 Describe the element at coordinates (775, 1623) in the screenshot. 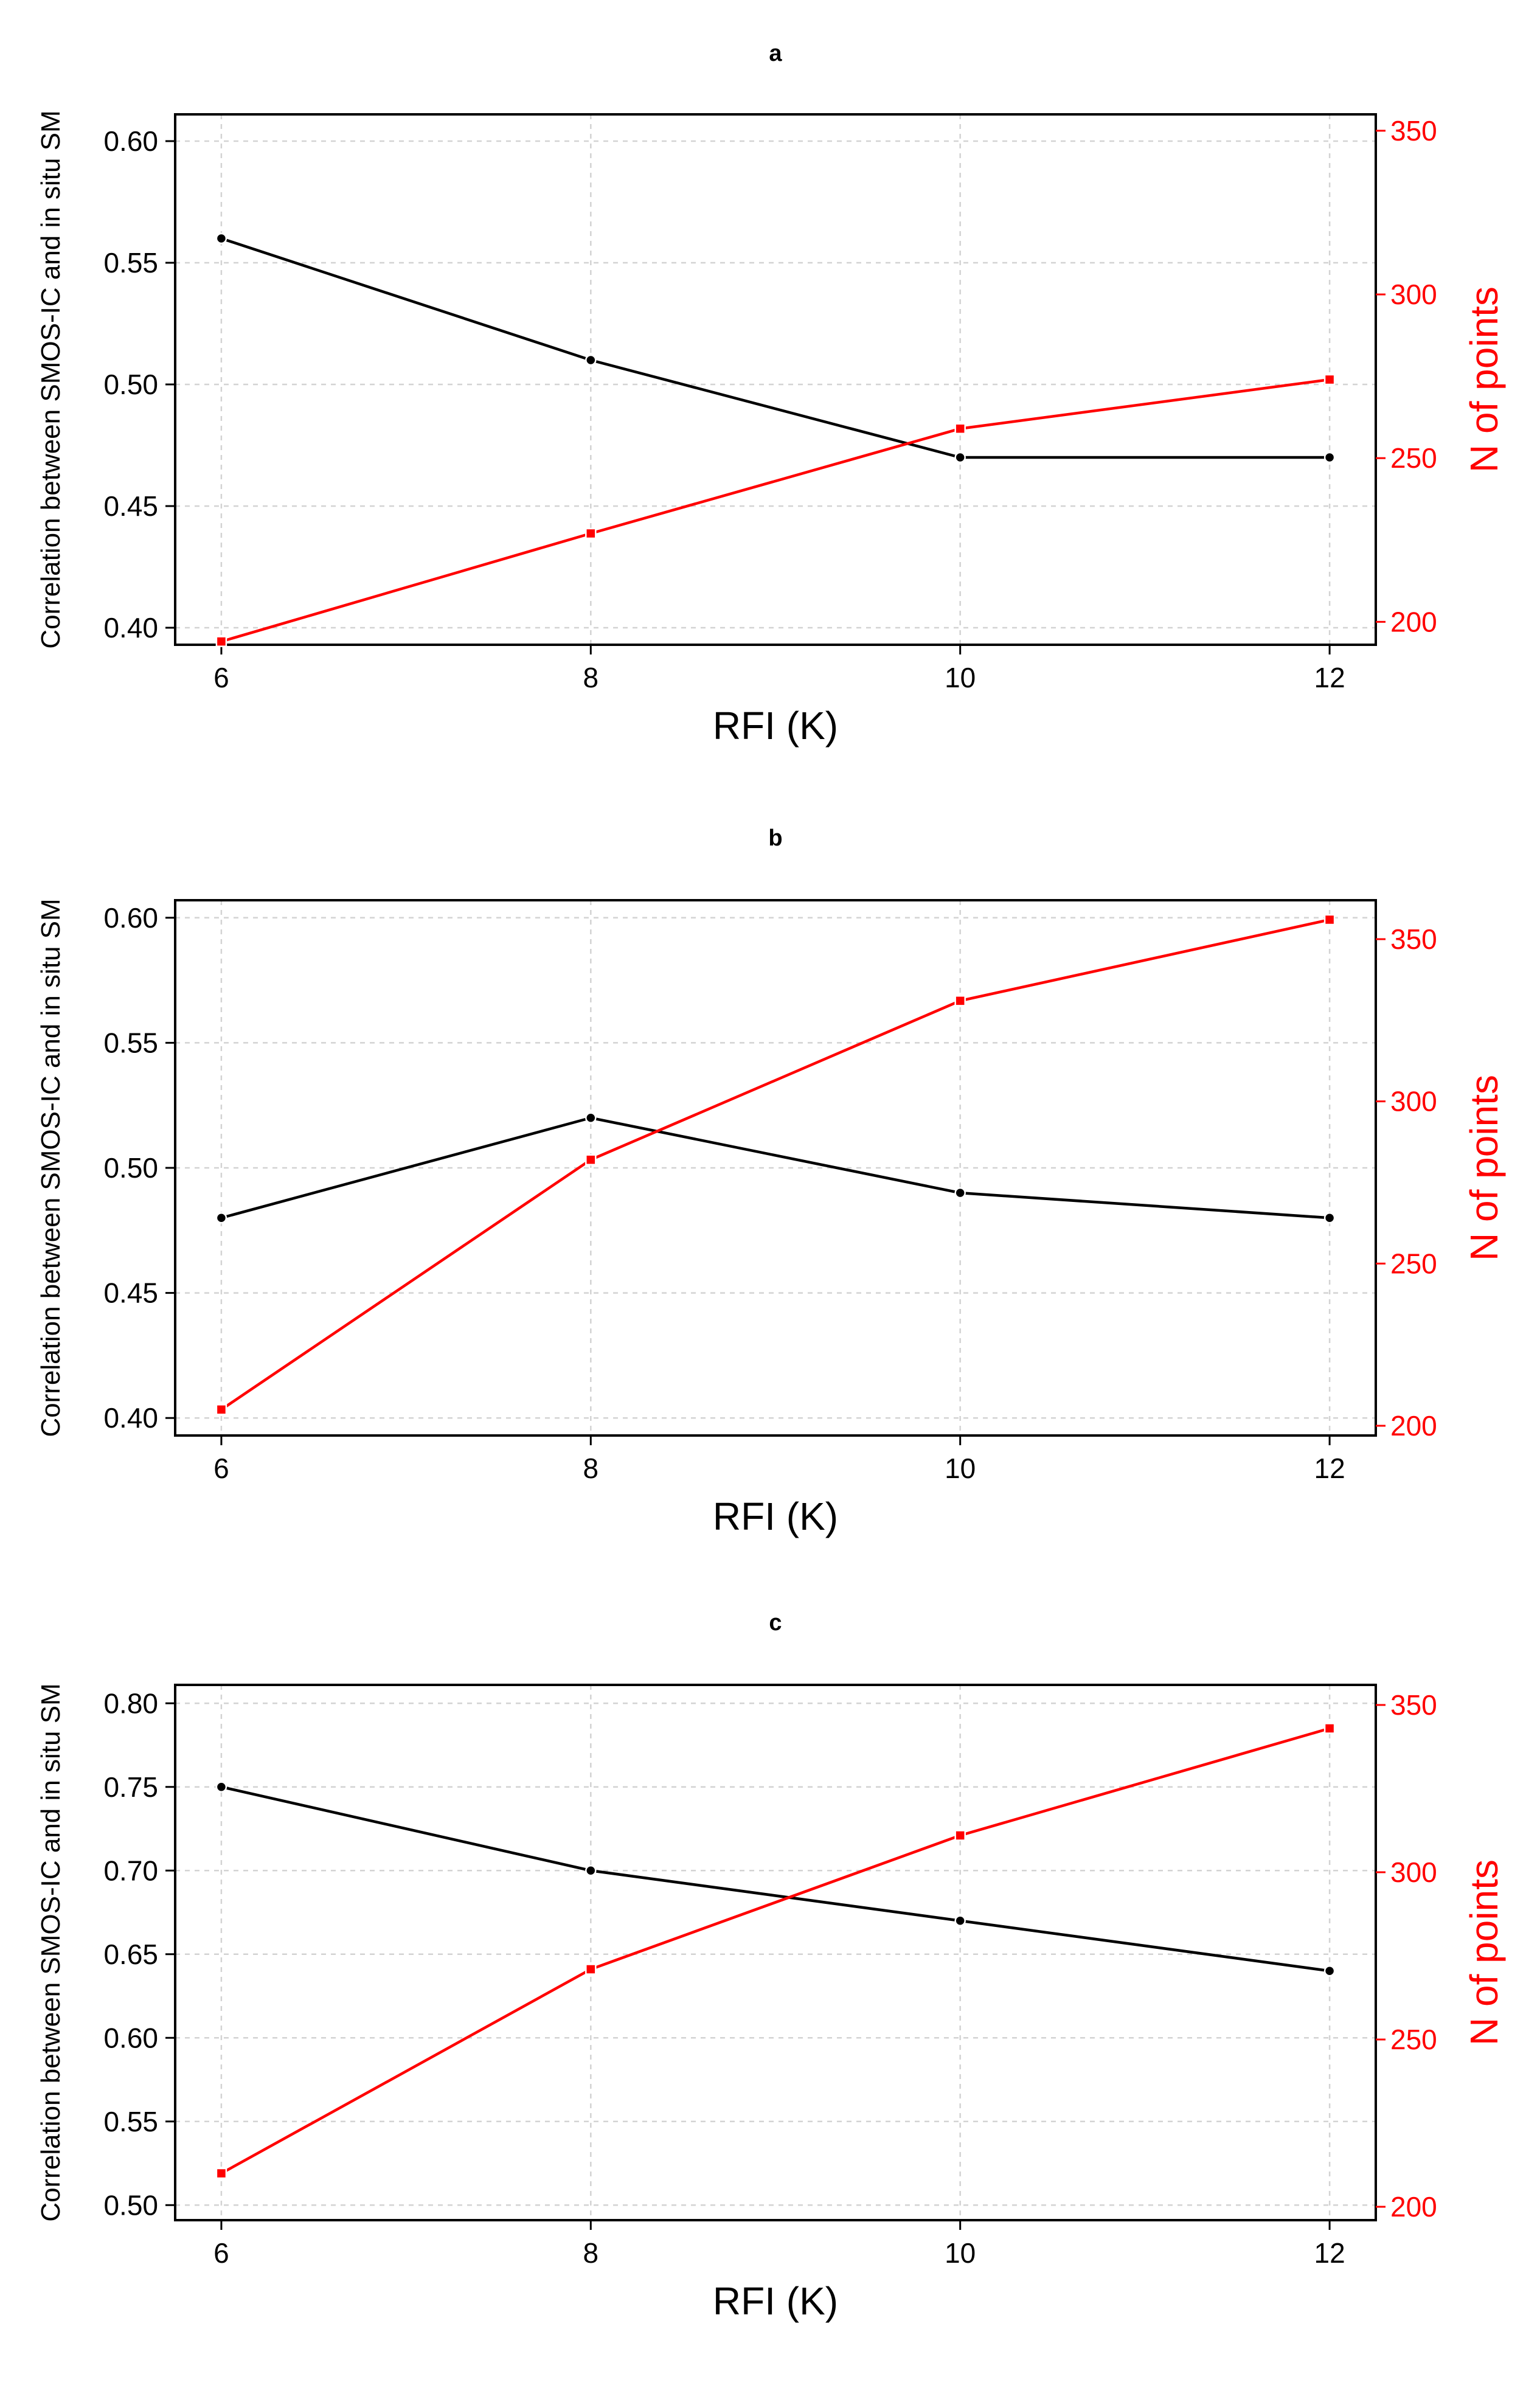

I see `panel-title: c` at that location.